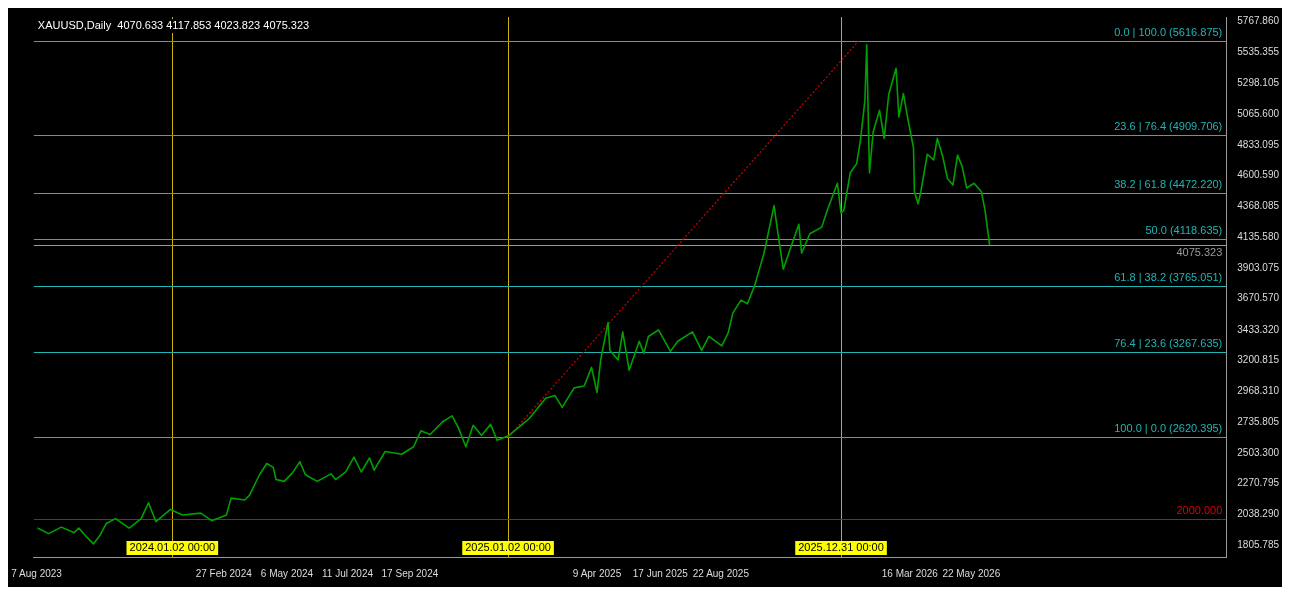 This screenshot has width=1290, height=595. I want to click on ref-line-label: 23.6 | 76.4 (4909.706), so click(1168, 125).